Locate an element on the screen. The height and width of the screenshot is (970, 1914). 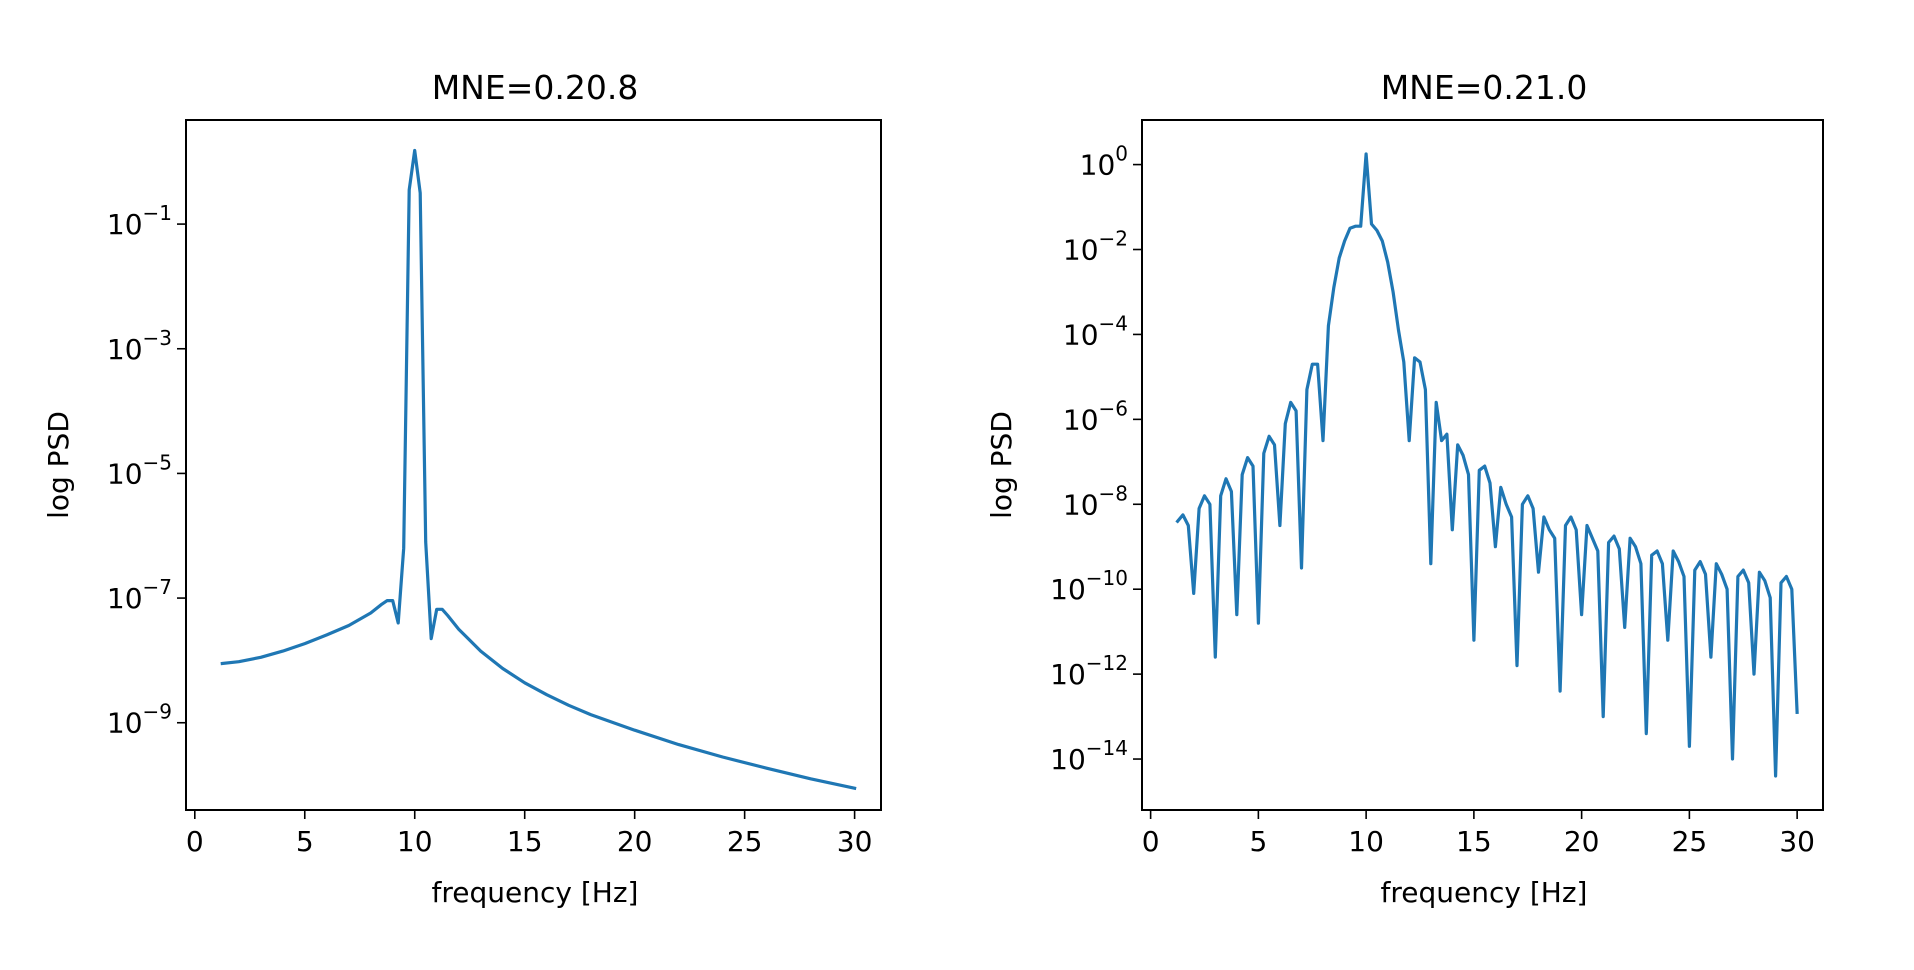
right-x-tick-label: 10 is located at coordinates (1366, 841).